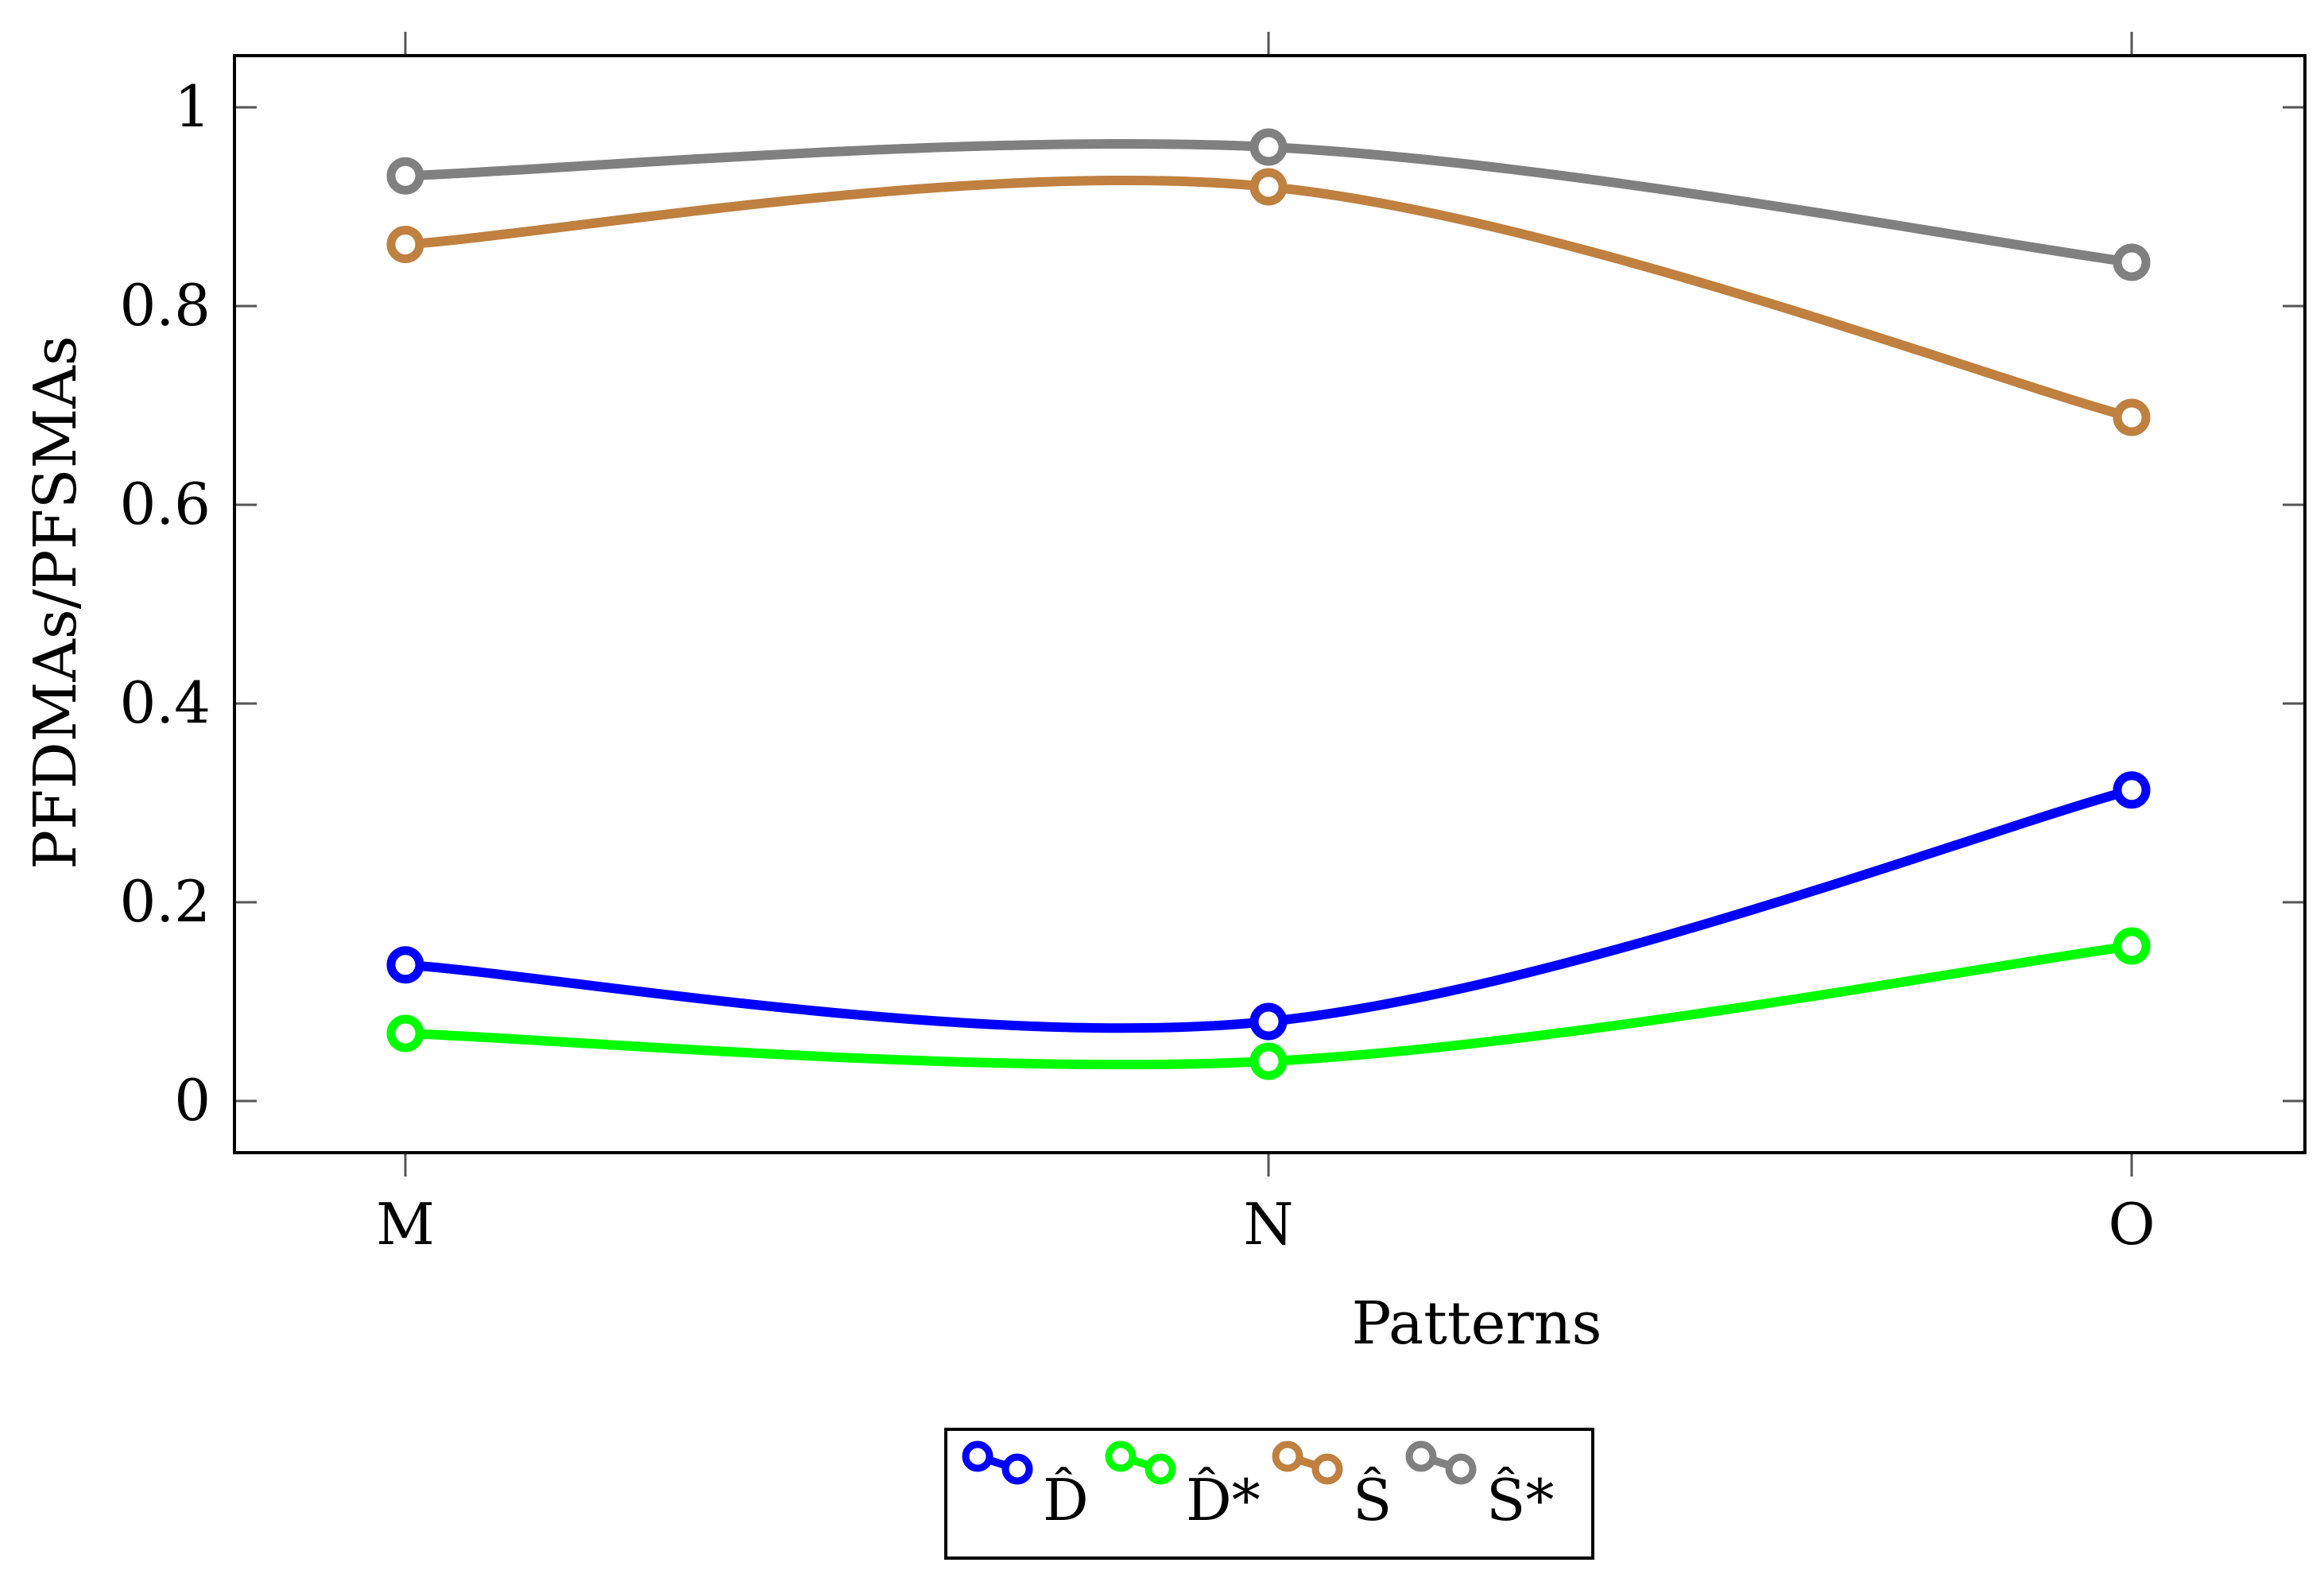  What do you see at coordinates (1479, 1487) in the screenshot?
I see `legend-entry: Ŝ*` at bounding box center [1479, 1487].